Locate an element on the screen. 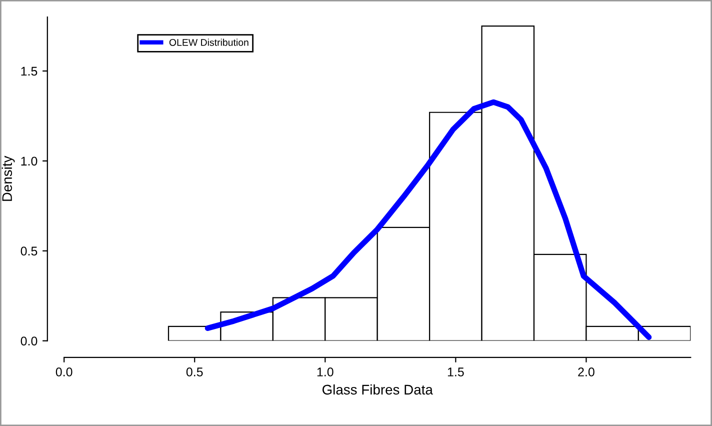  x-axis-title: Glass Fibres Data is located at coordinates (377, 389).